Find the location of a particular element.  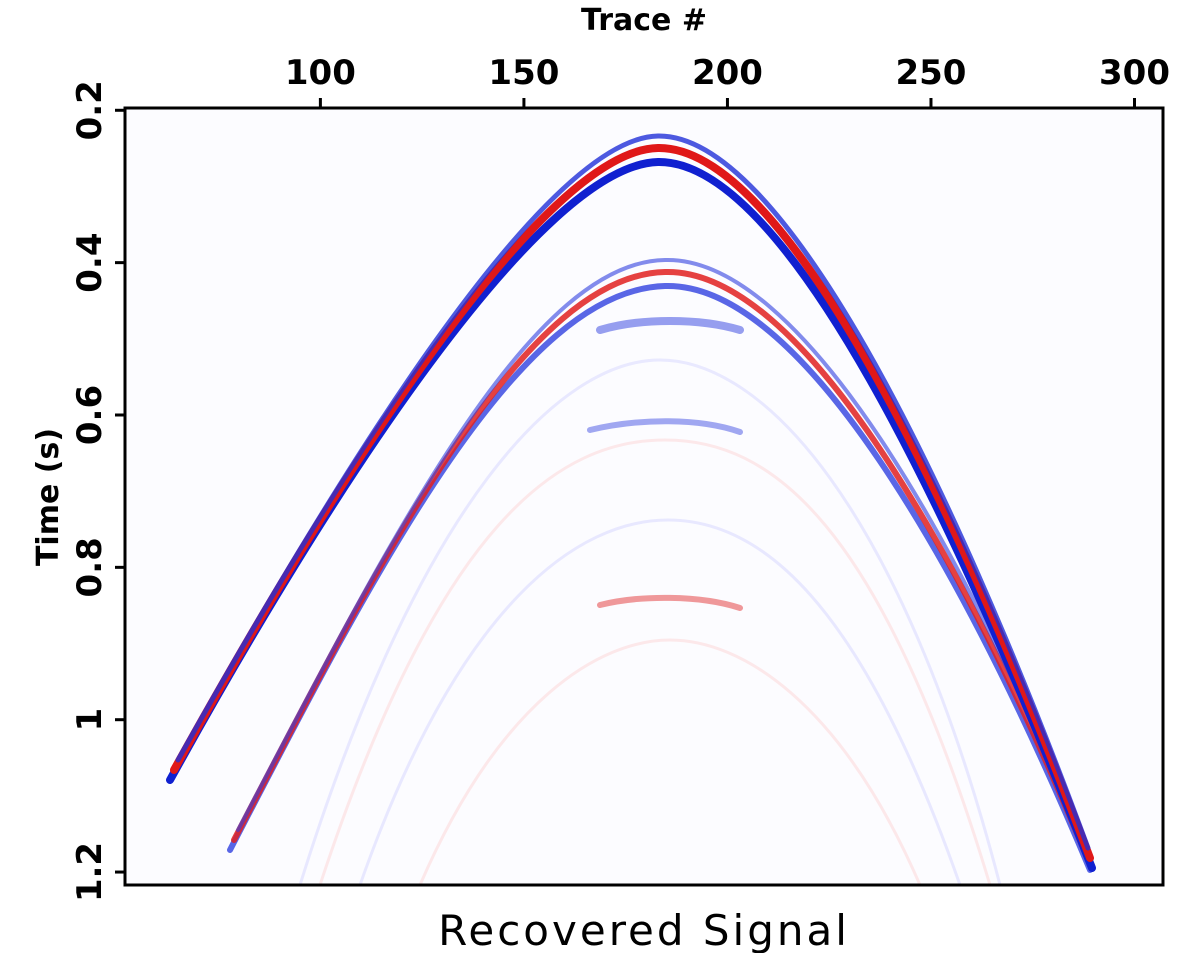

y-tick-label: 1.2 is located at coordinates (90, 872).